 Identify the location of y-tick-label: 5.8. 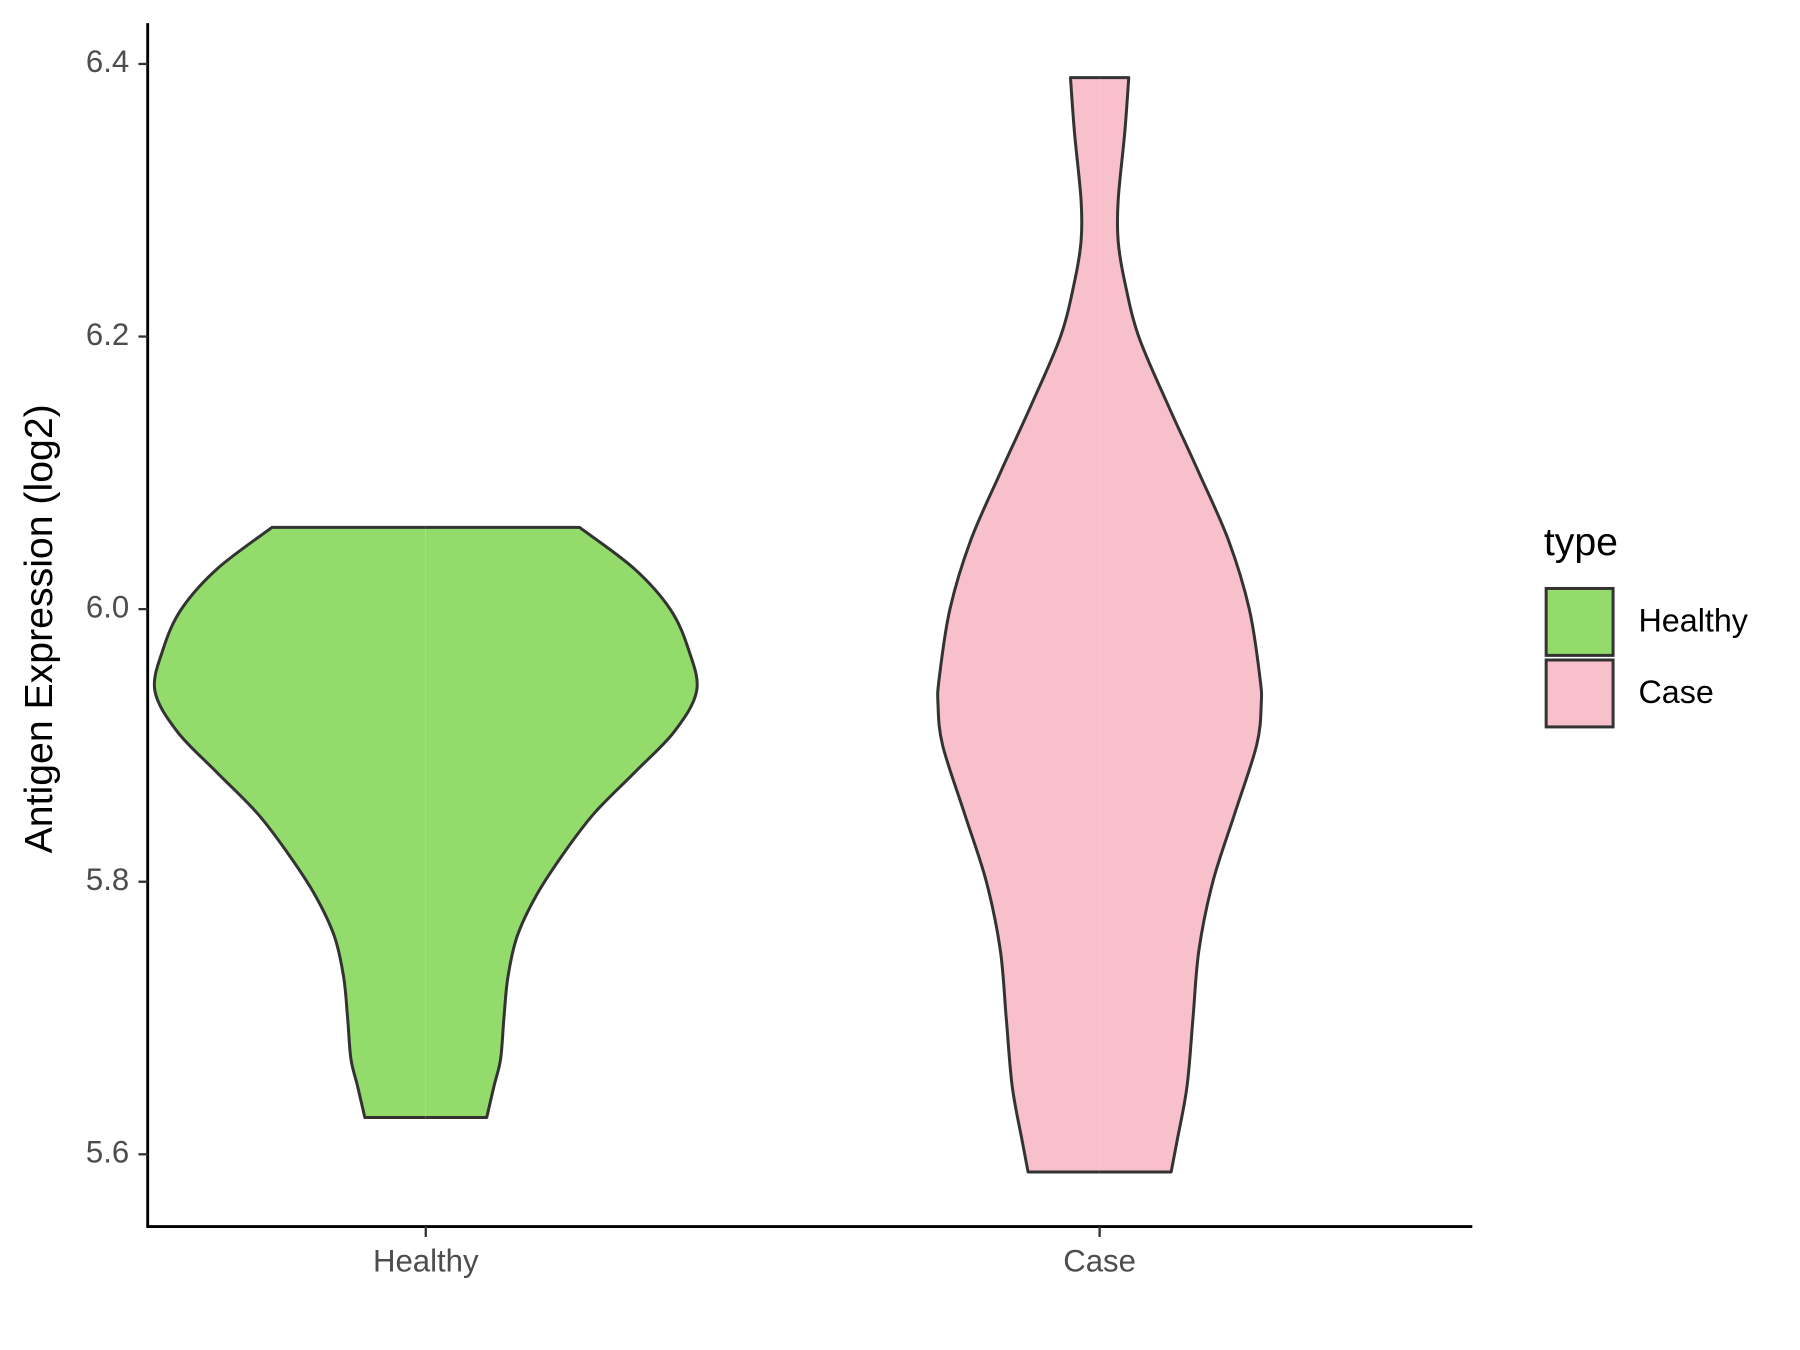
(107, 879).